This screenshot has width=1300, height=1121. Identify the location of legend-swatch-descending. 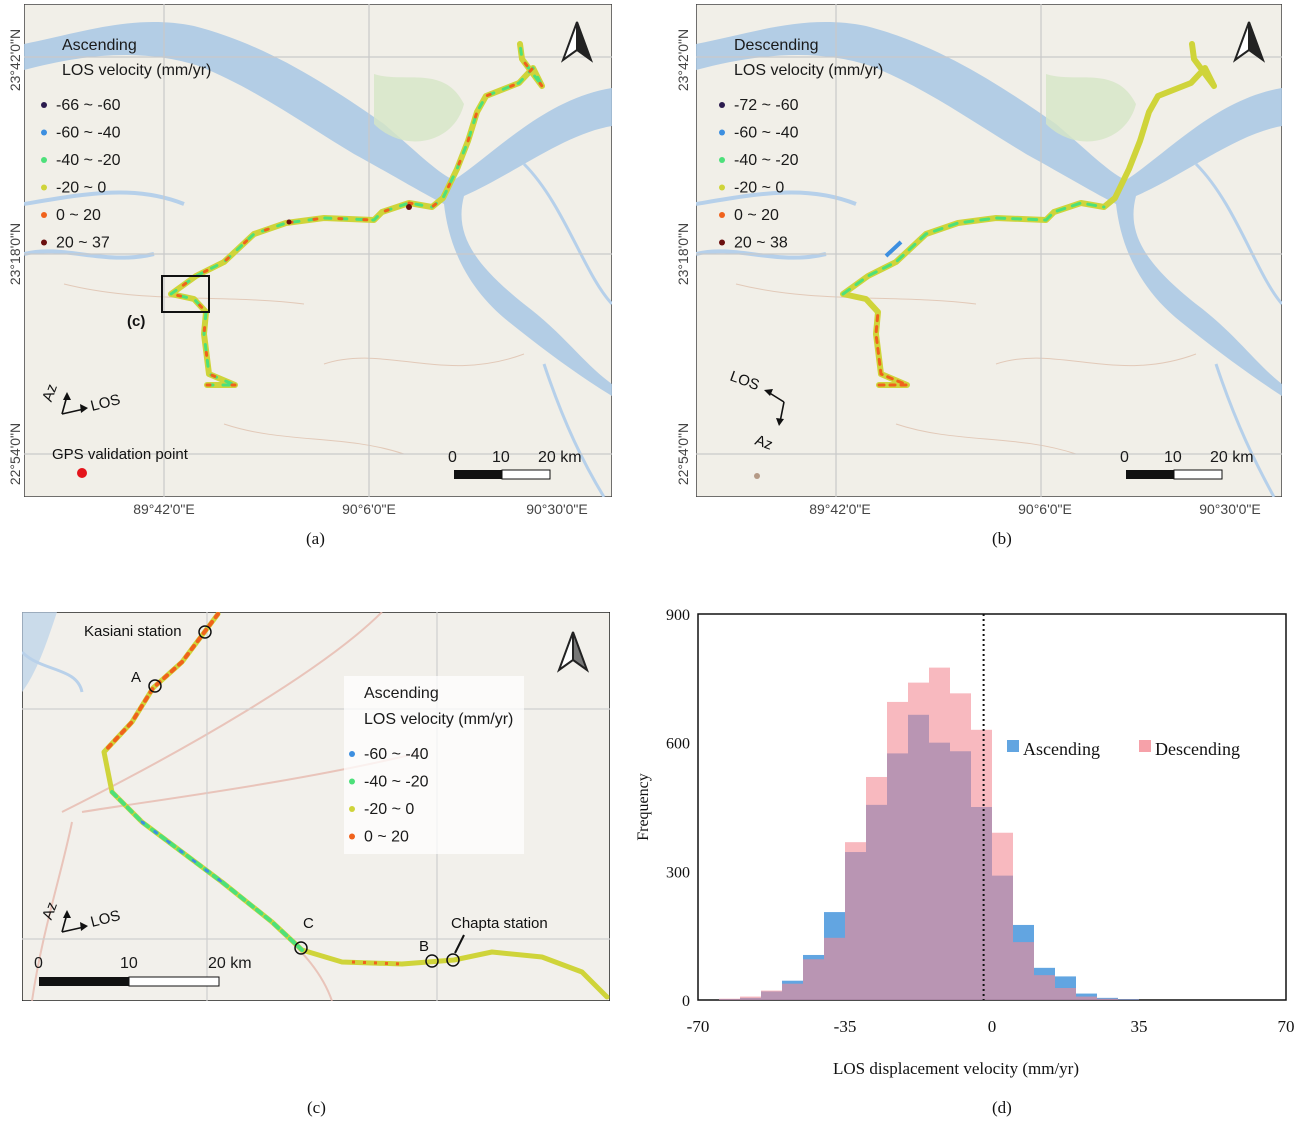
(1145, 746).